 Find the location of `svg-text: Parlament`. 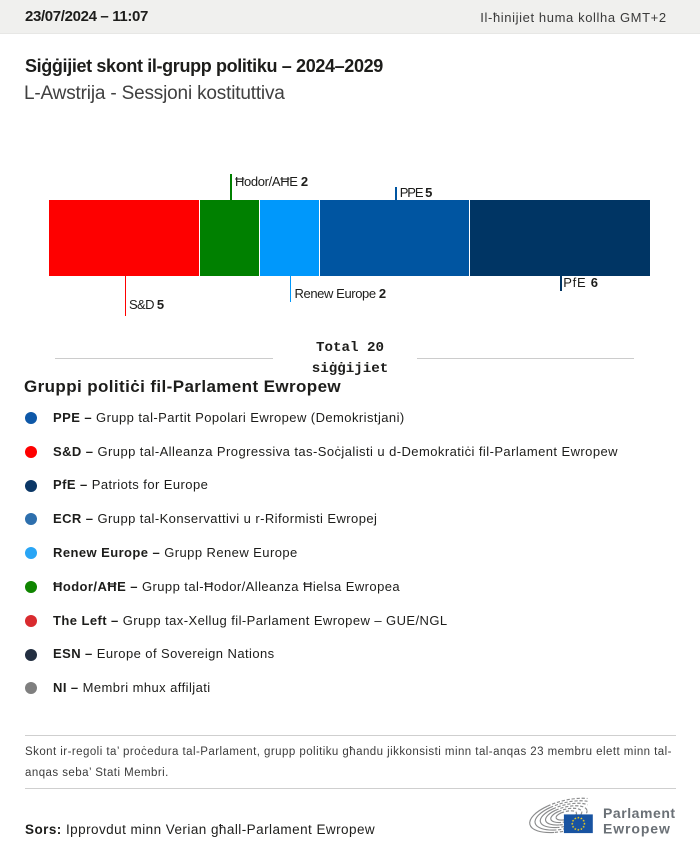

svg-text: Parlament is located at coordinates (639, 813).